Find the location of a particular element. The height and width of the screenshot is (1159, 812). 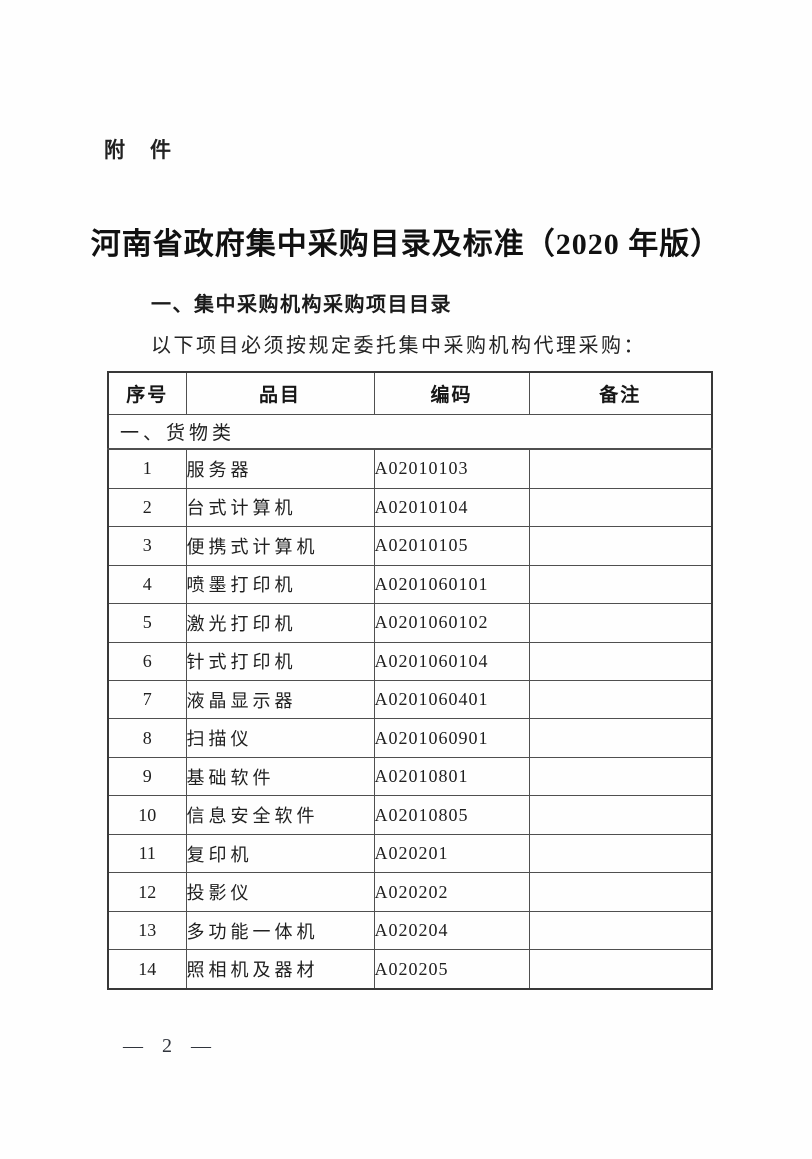

cell-no: 7 is located at coordinates (147, 700).